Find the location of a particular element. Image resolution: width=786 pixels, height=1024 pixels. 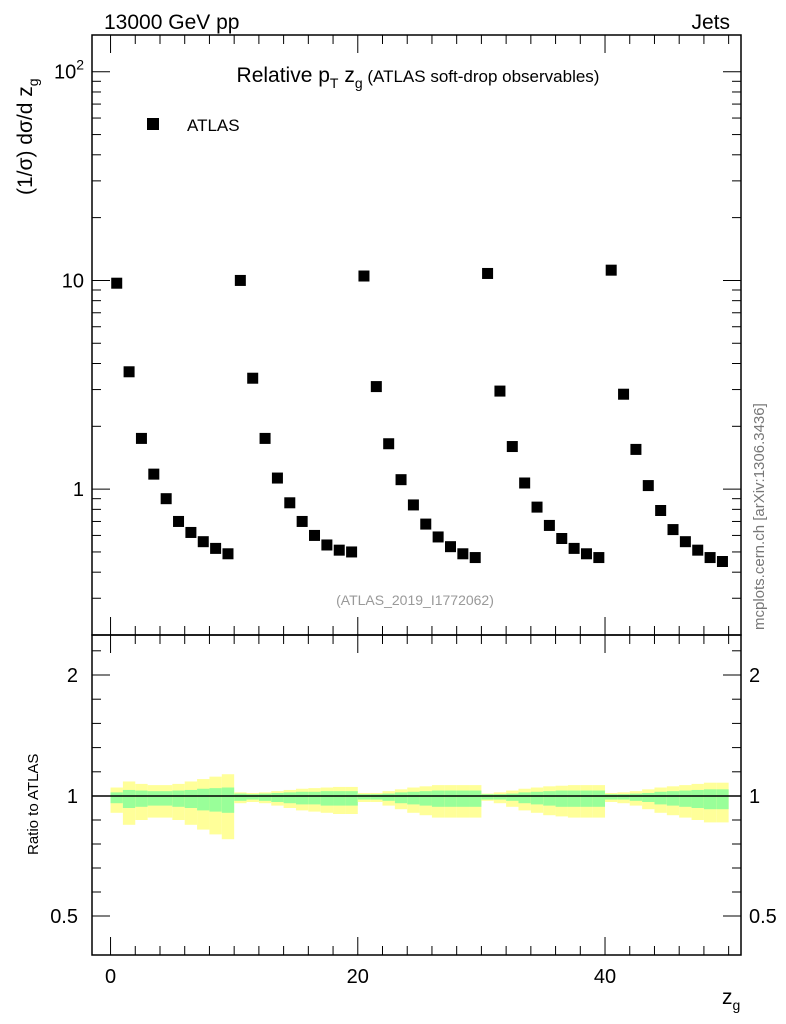

mcplots-credit: mcplots.cern.ch [arXiv:1306.3436] is located at coordinates (759, 516).